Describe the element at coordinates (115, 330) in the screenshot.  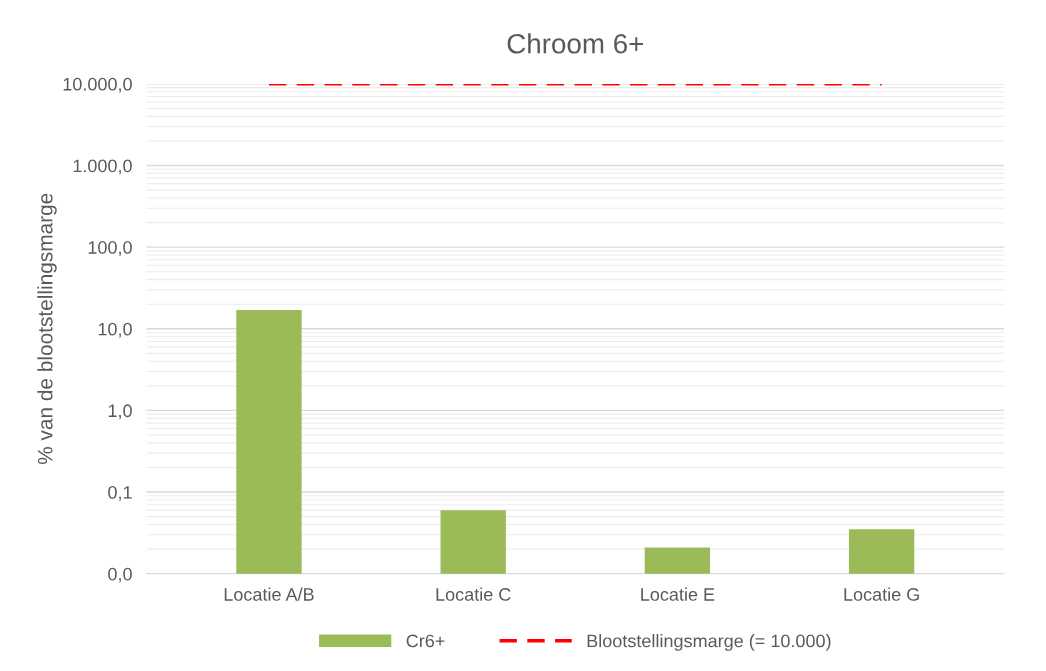
I see `y-tick-label: 10,0` at that location.